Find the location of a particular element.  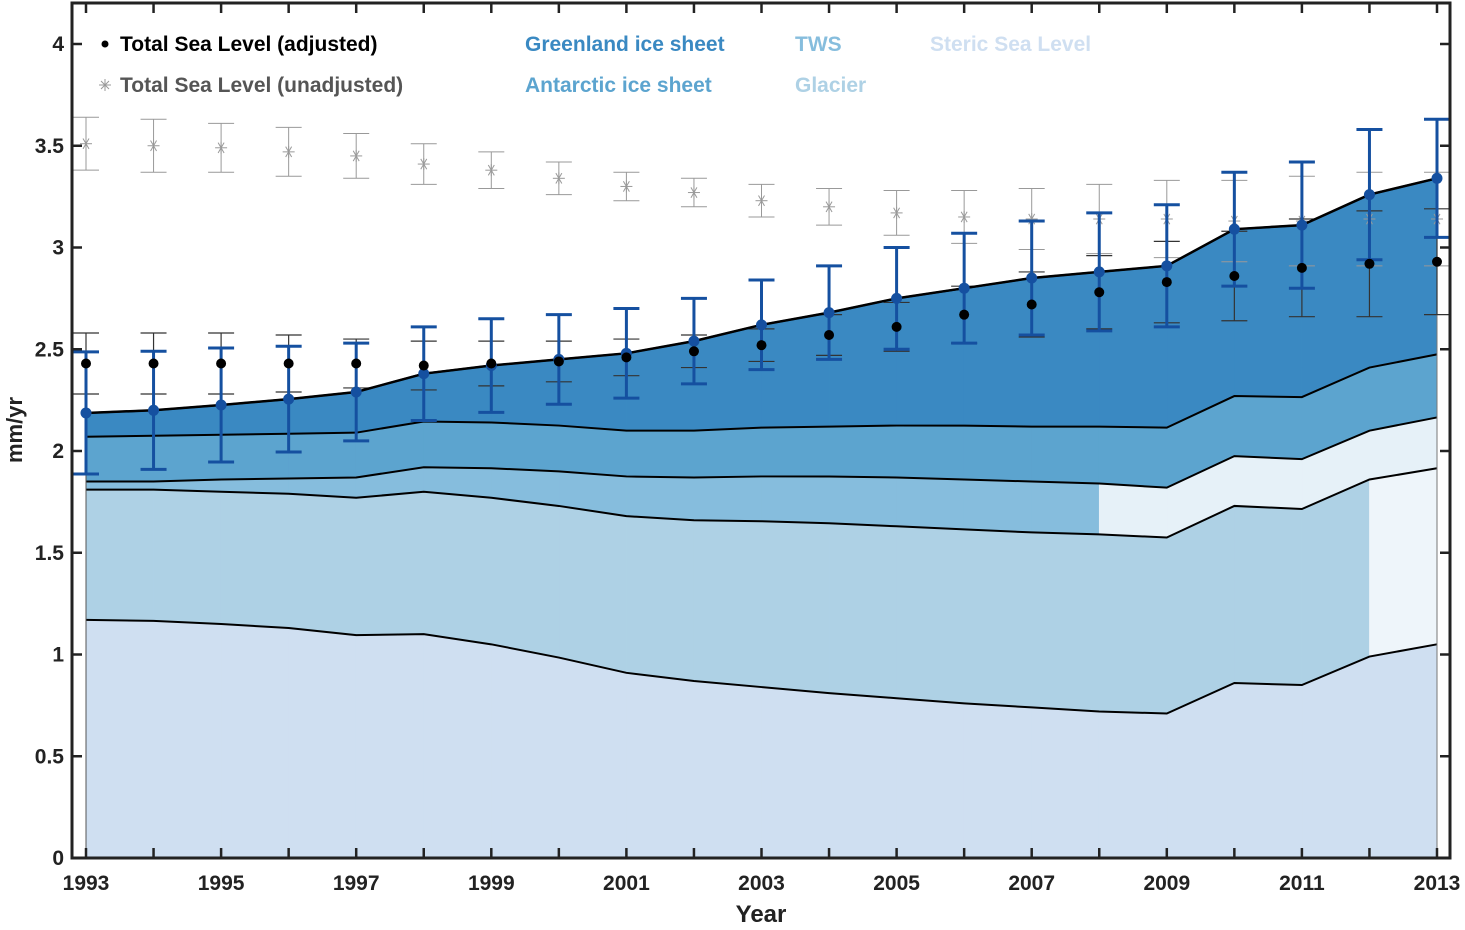

legend-item: Antarctic ice sheet is located at coordinates (618, 85).